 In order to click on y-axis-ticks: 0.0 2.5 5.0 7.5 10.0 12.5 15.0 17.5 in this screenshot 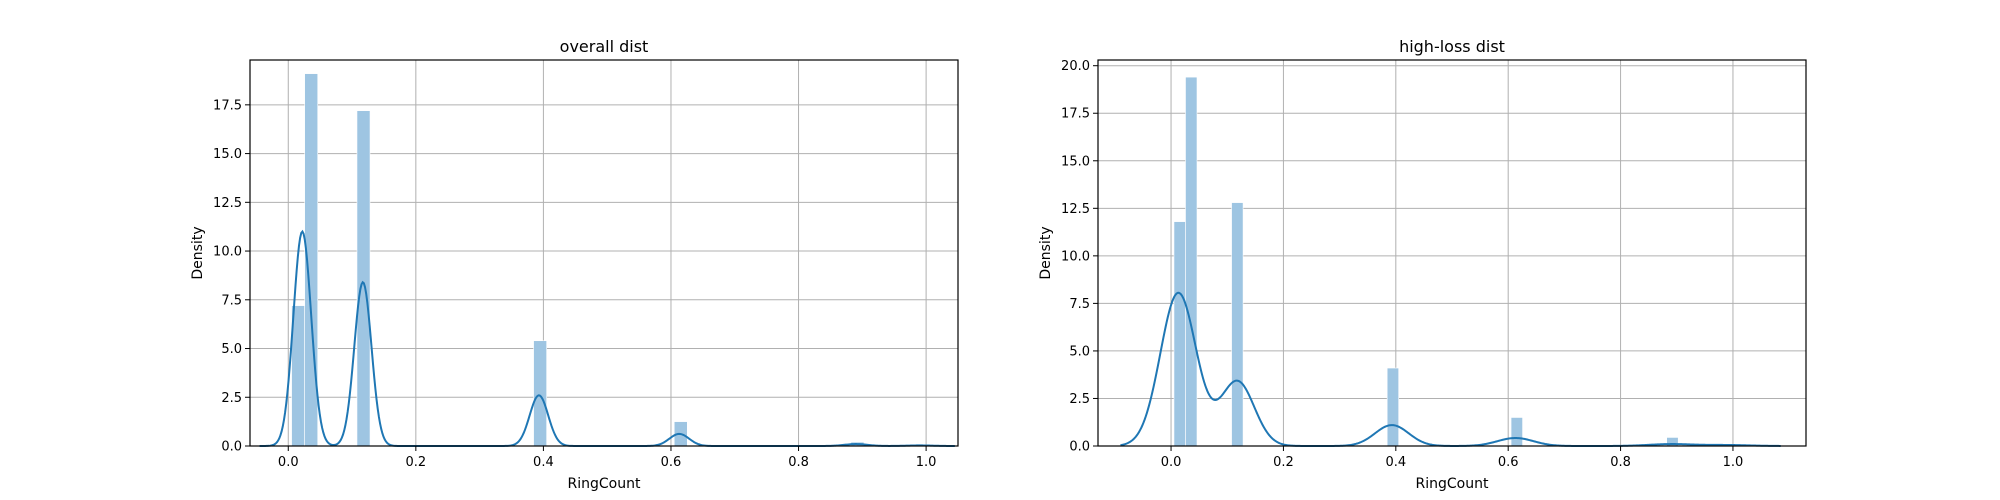, I will do `click(231, 276)`.